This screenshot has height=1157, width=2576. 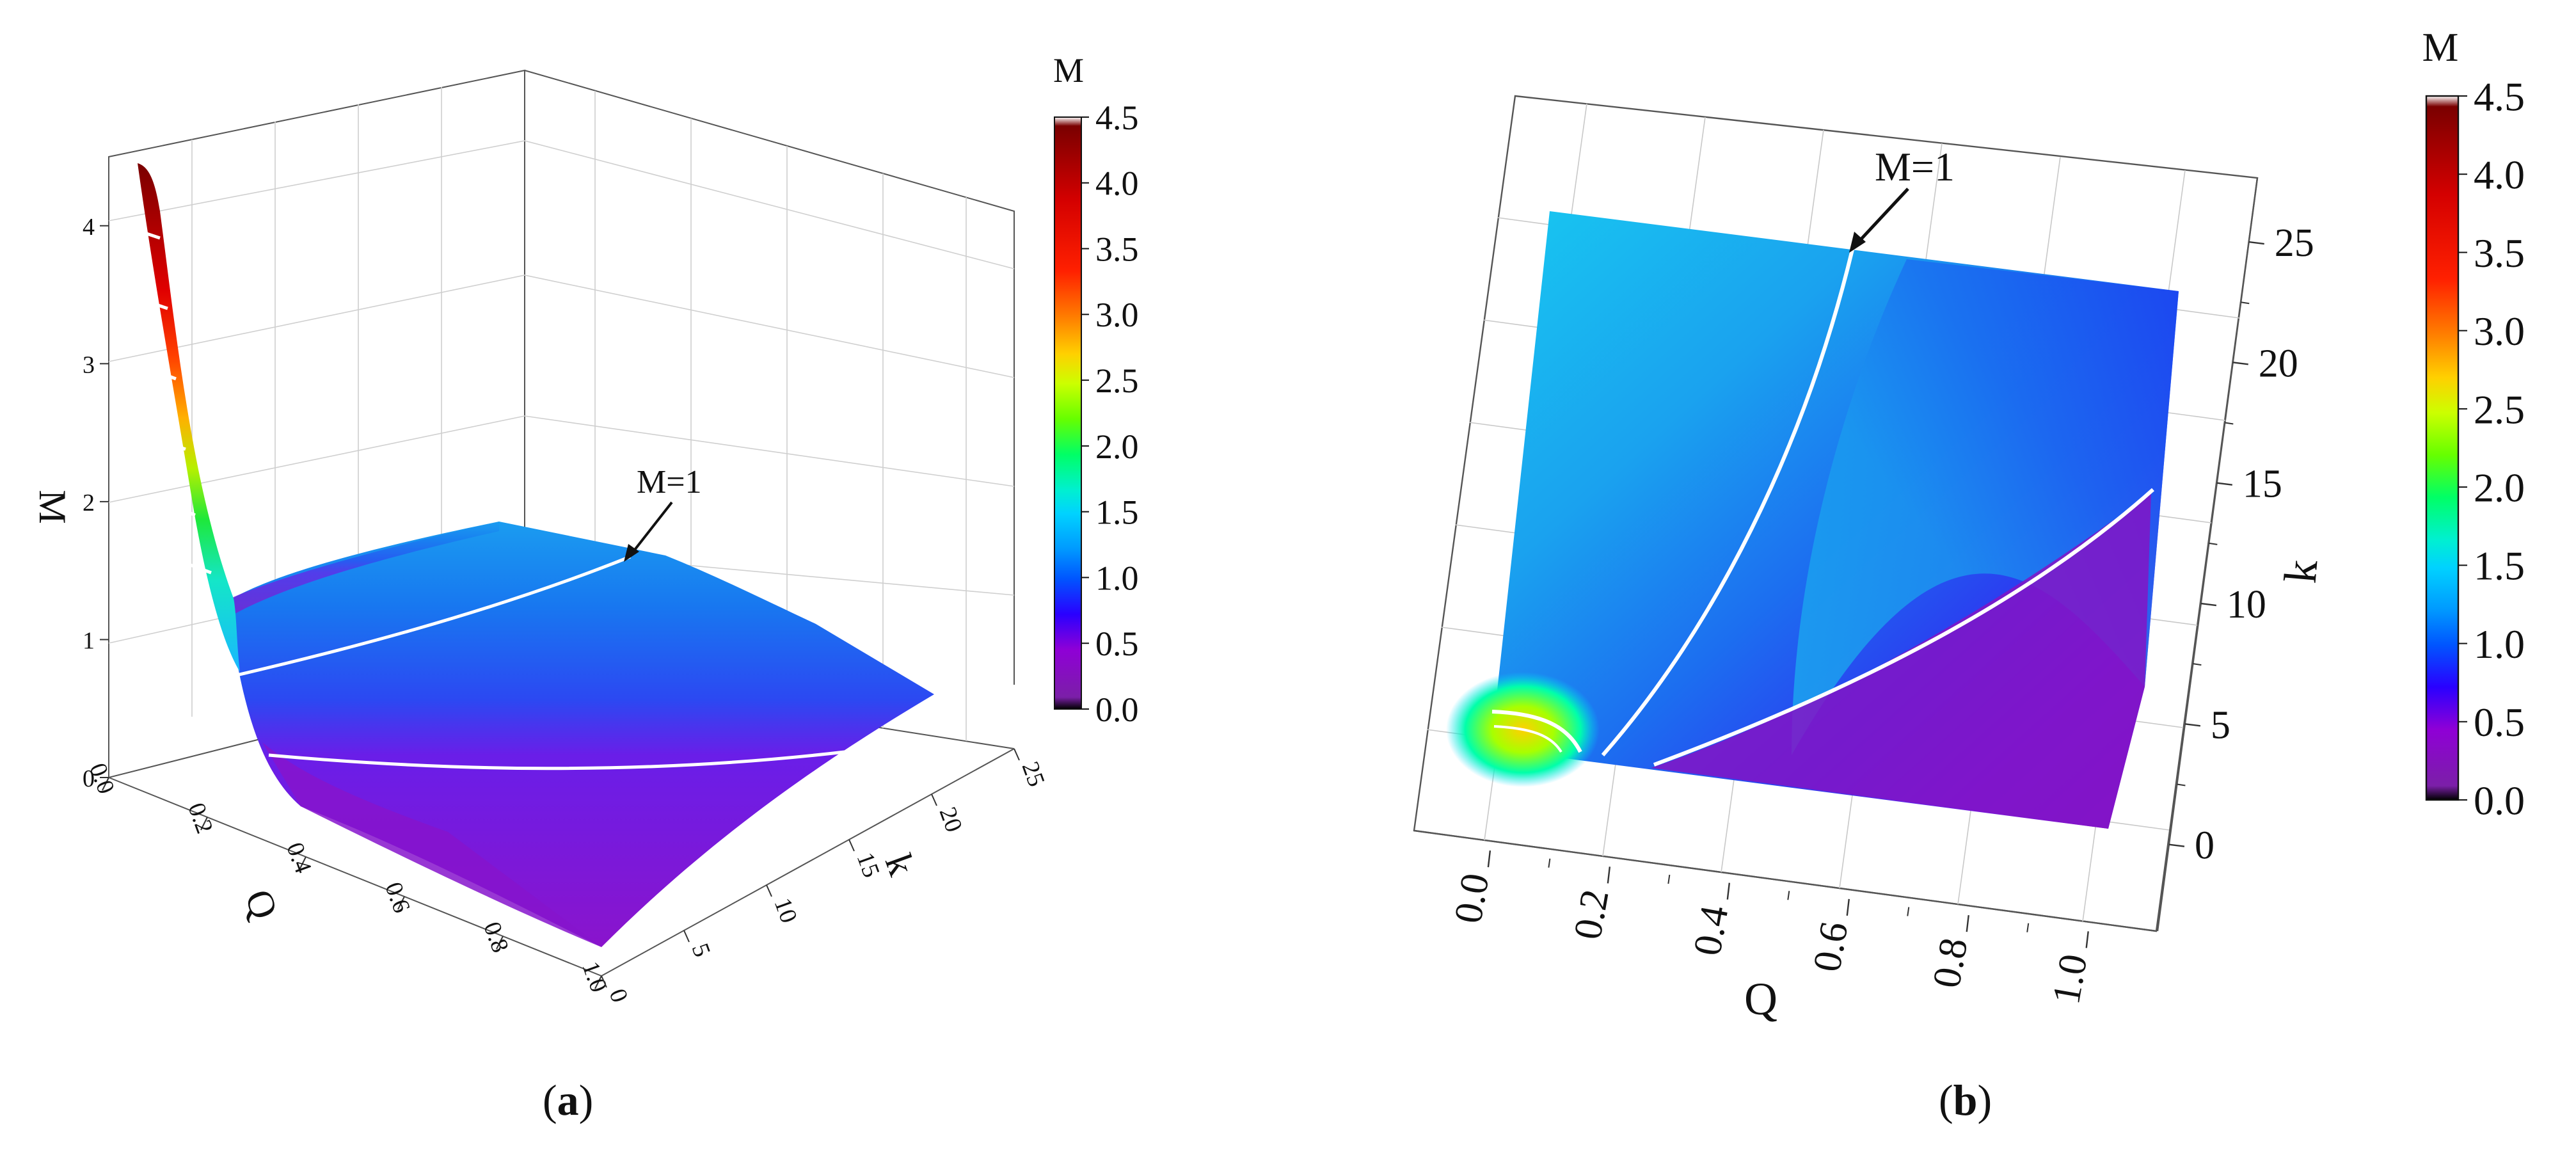 I want to click on panel-b-k-tick-label: 5, so click(x=2220, y=725).